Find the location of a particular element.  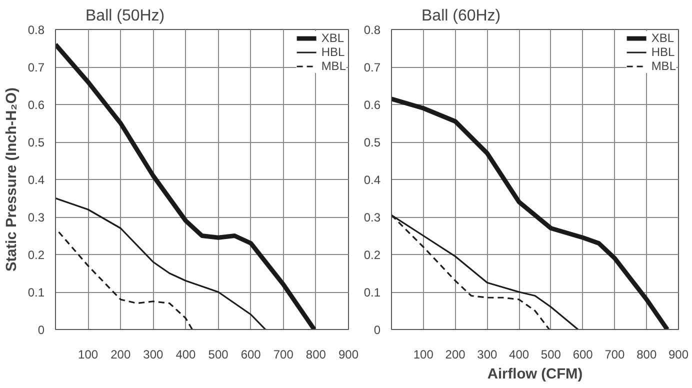

chart-title: Ball (50Hz) is located at coordinates (125, 16).